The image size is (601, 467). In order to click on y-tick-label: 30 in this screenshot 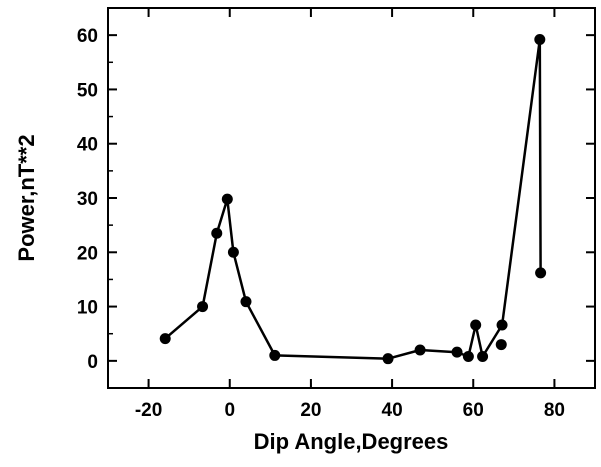, I will do `click(87, 199)`.